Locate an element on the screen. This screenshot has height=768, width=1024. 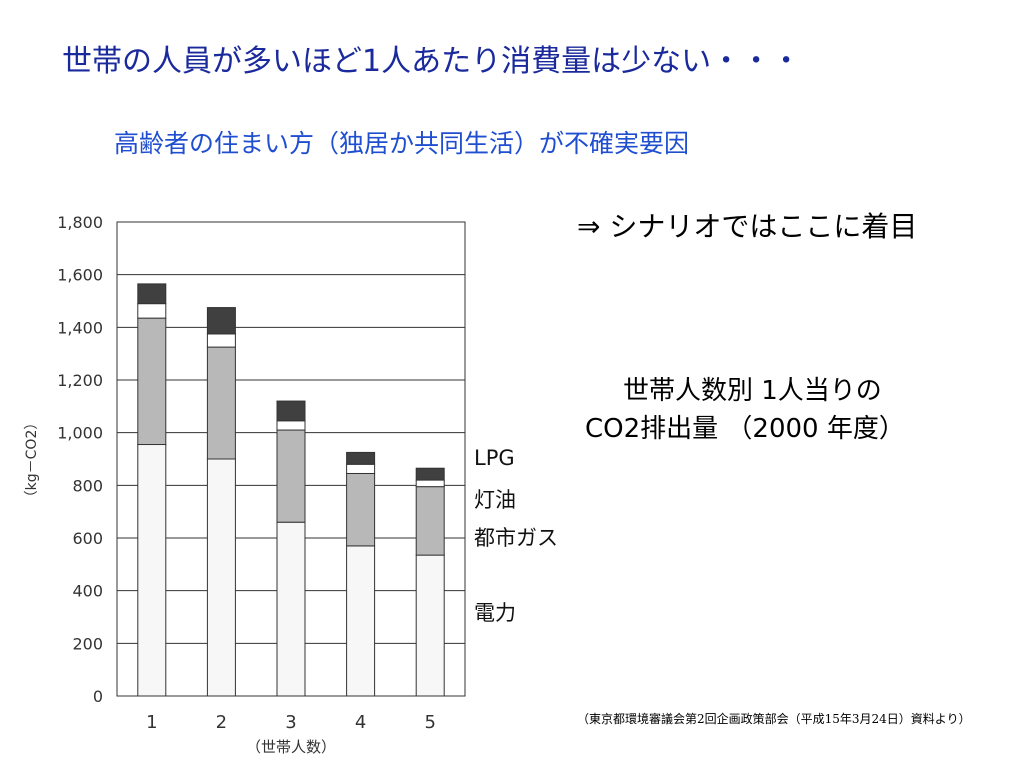
caption-line-2: CO2排出量 （2000 年度） is located at coordinates (745, 429).